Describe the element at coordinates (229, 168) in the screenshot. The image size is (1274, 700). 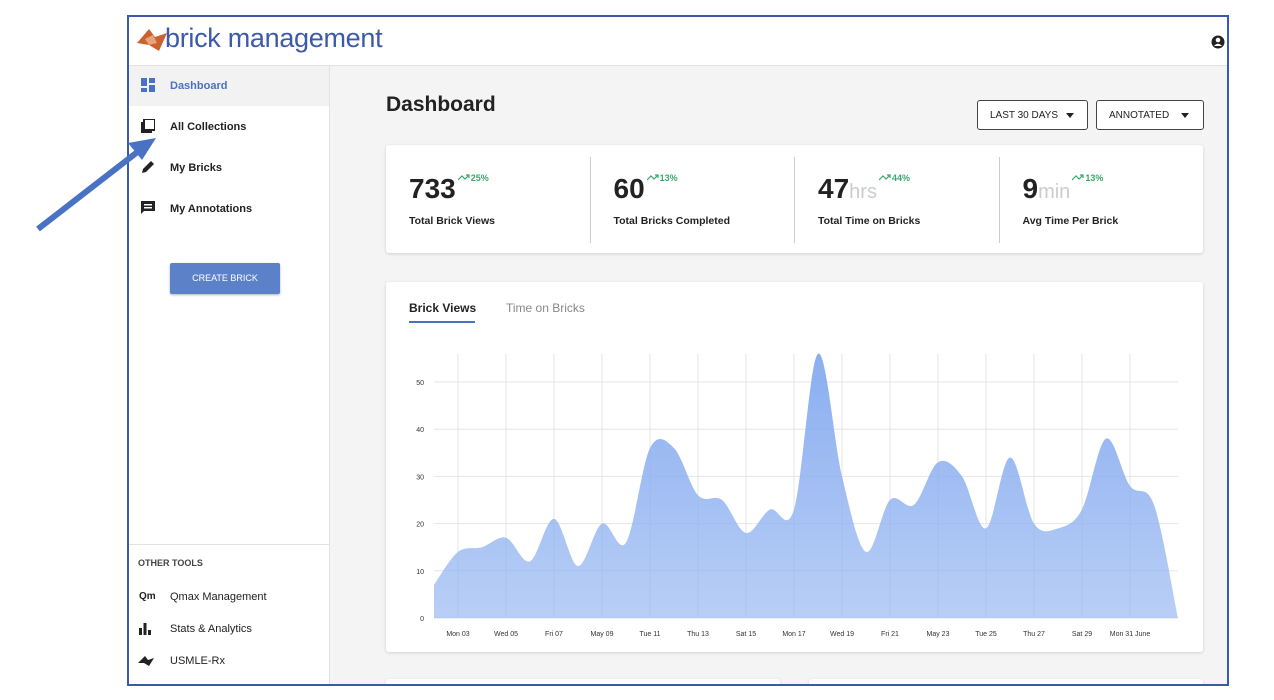
I see `nav-item: My Bricks` at that location.